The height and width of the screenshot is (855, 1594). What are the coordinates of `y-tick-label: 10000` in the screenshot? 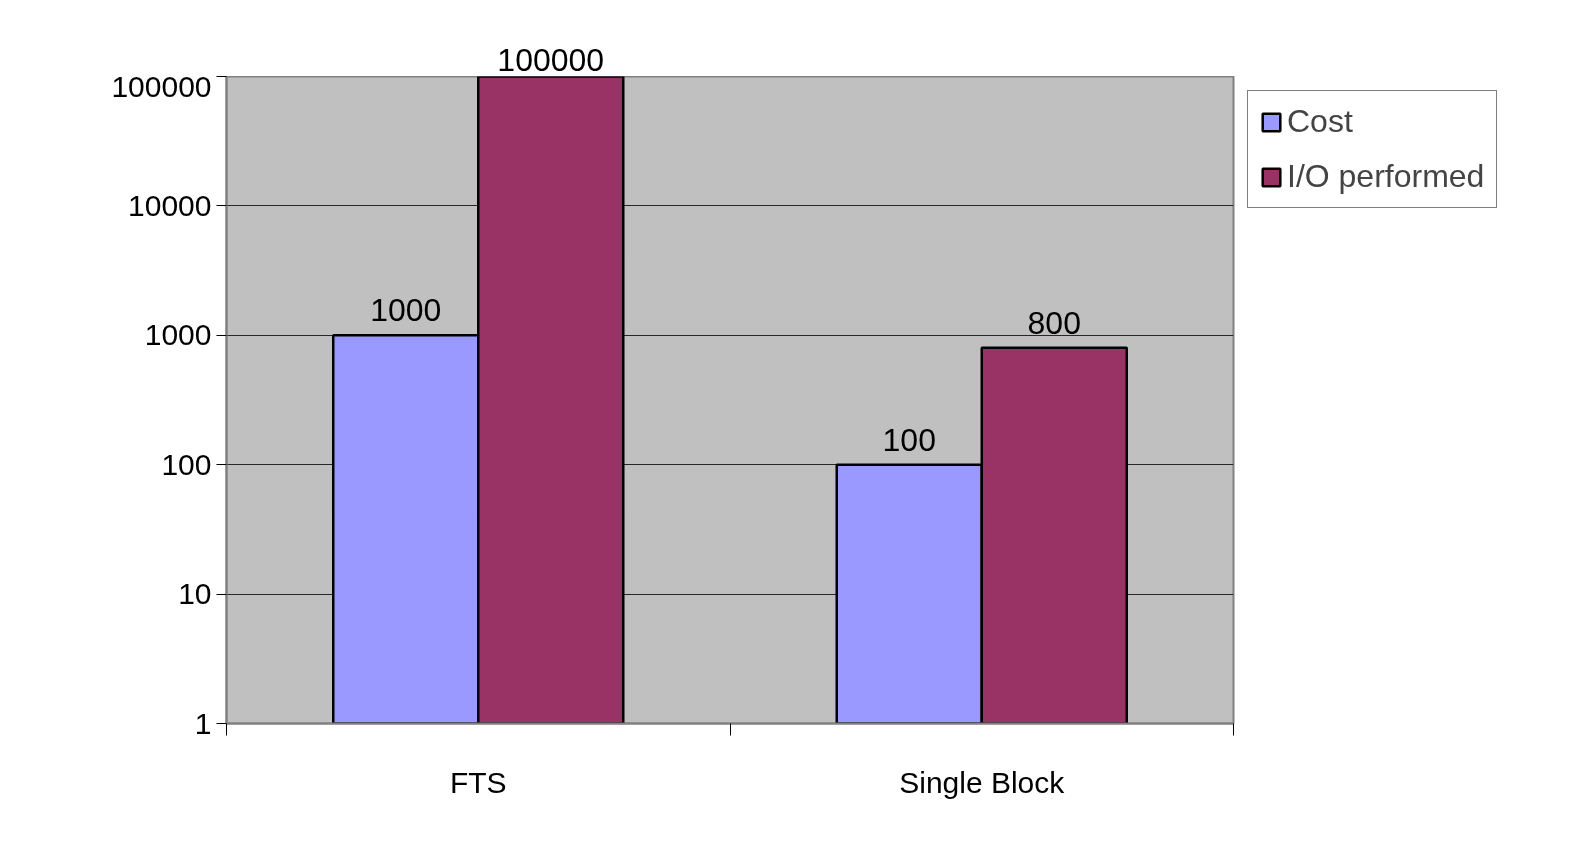 It's located at (170, 205).